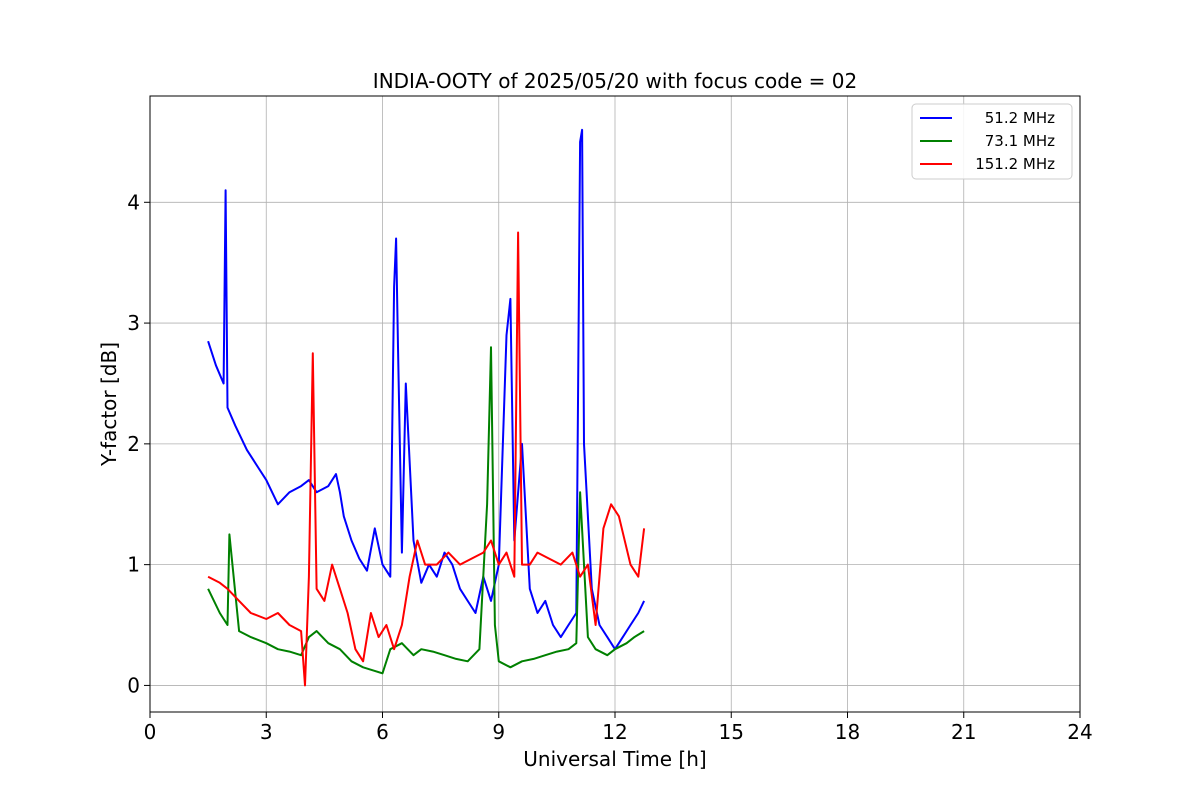 The image size is (1200, 800). Describe the element at coordinates (847, 732) in the screenshot. I see `x-tick-label: 18` at that location.